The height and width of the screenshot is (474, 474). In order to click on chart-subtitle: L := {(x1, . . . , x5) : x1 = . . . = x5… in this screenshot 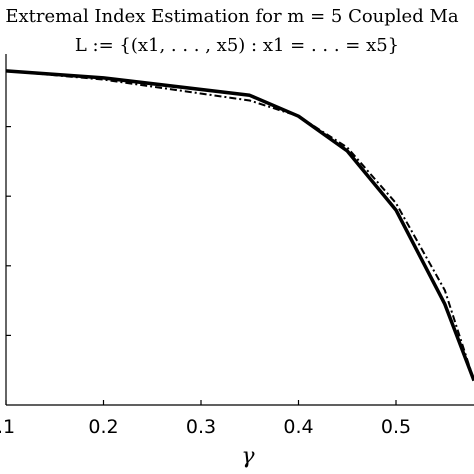, I will do `click(237, 45)`.